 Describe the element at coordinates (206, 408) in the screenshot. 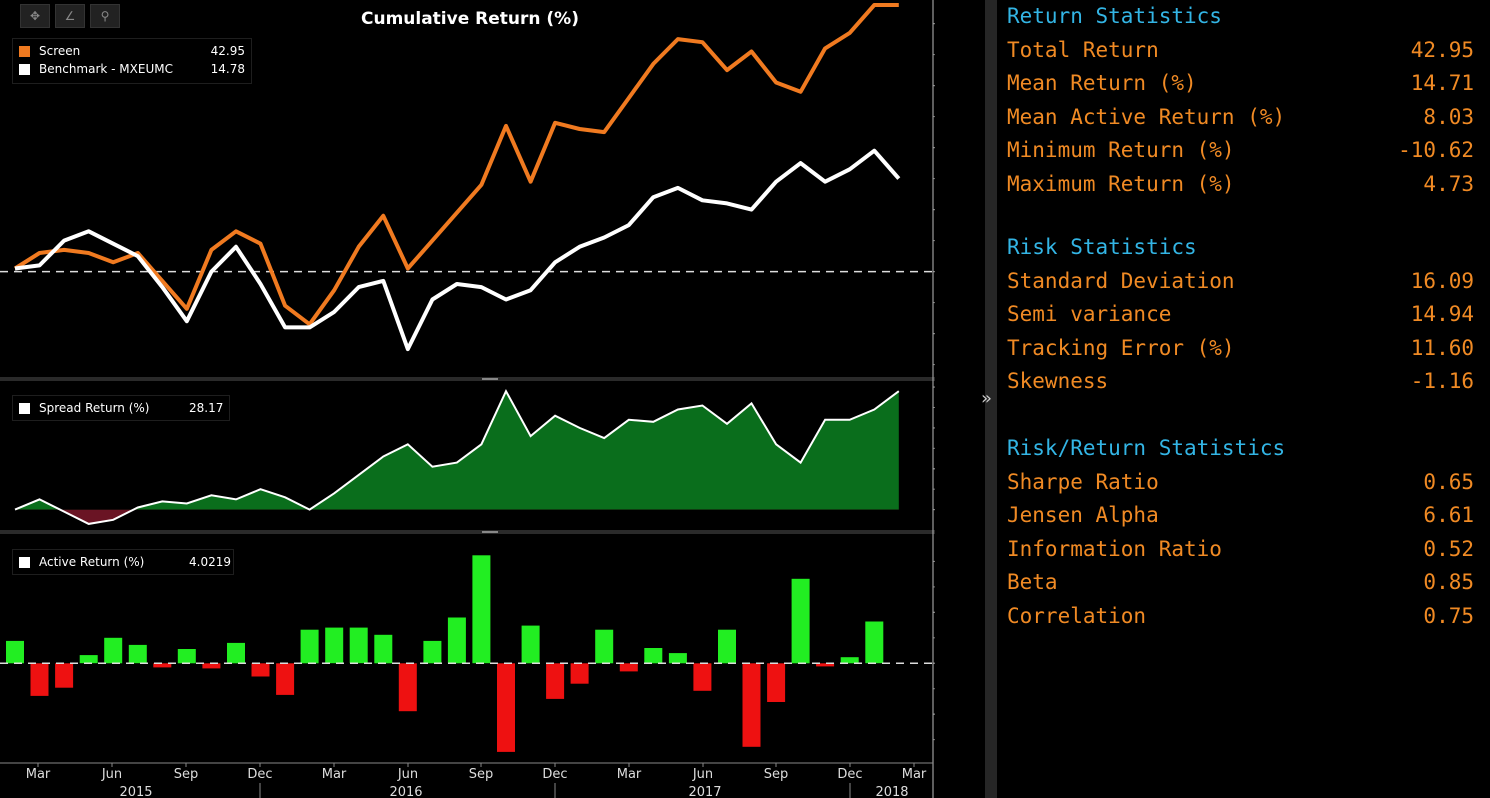

I see `legend-value: 28.17` at that location.